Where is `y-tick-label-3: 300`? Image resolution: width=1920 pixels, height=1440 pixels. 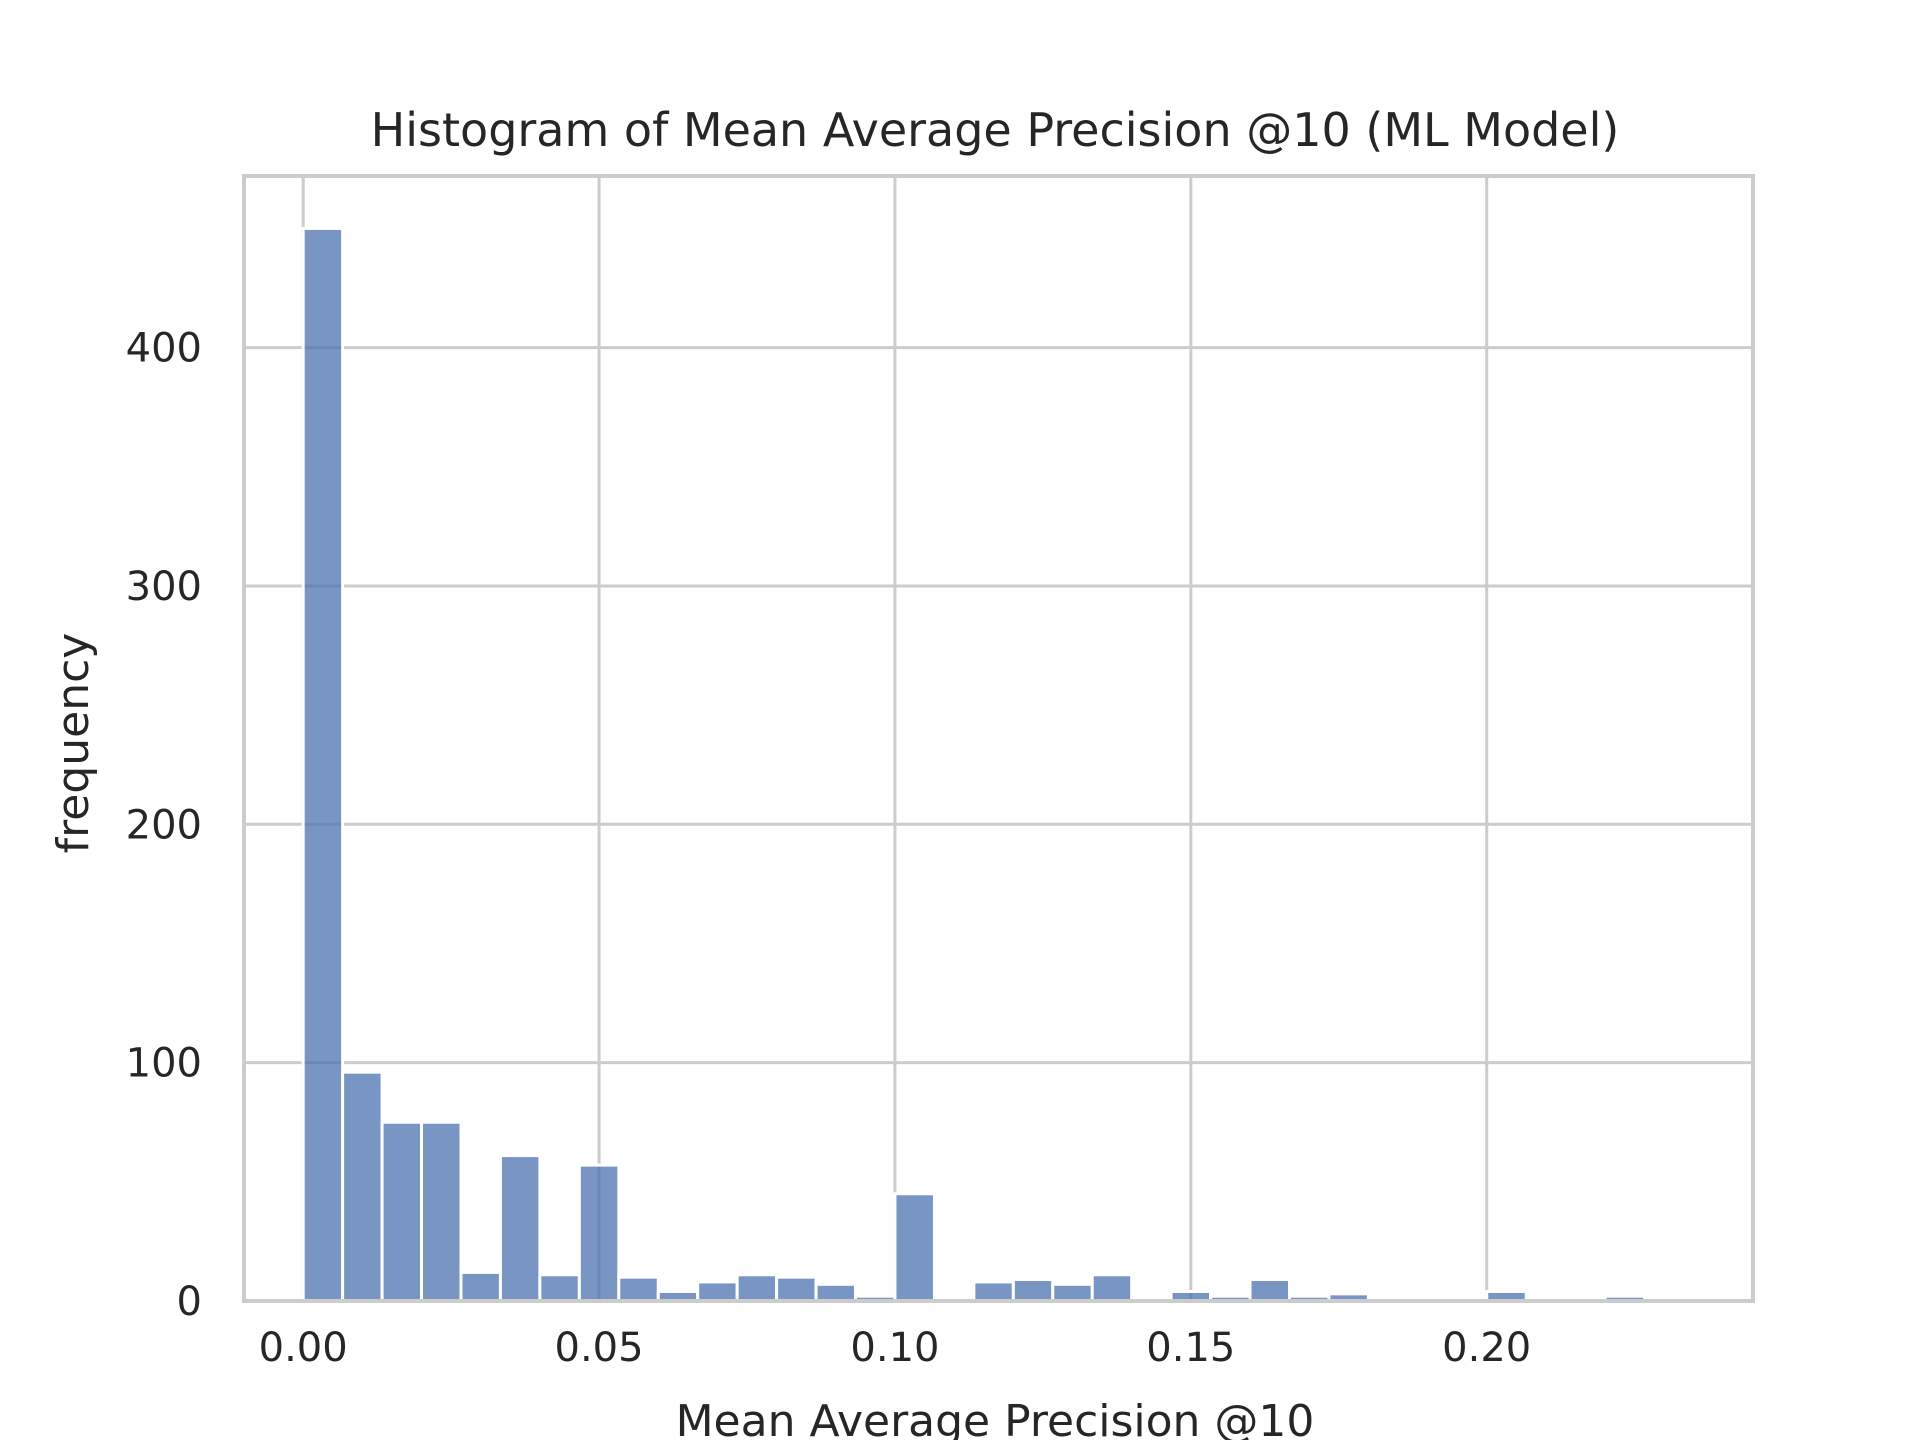
y-tick-label-3: 300 is located at coordinates (164, 587).